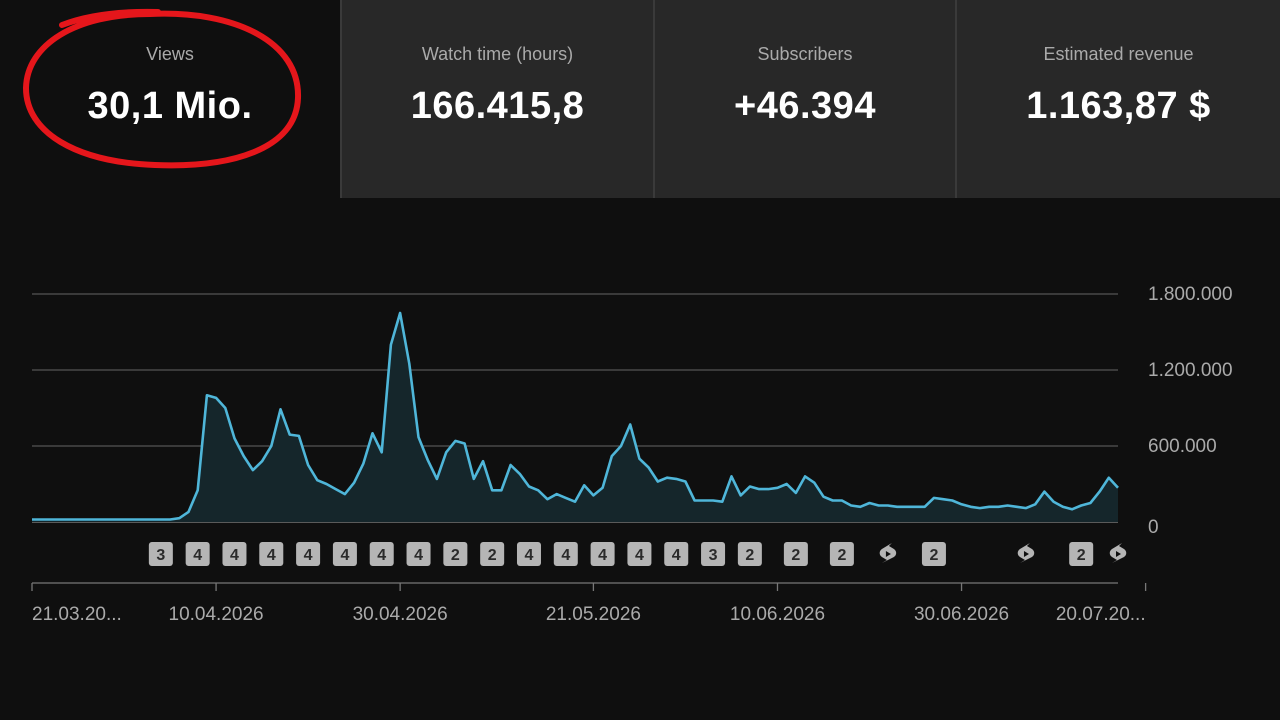 This screenshot has width=1280, height=720. What do you see at coordinates (777, 614) in the screenshot?
I see `x-tick-label: 10.06.2026` at bounding box center [777, 614].